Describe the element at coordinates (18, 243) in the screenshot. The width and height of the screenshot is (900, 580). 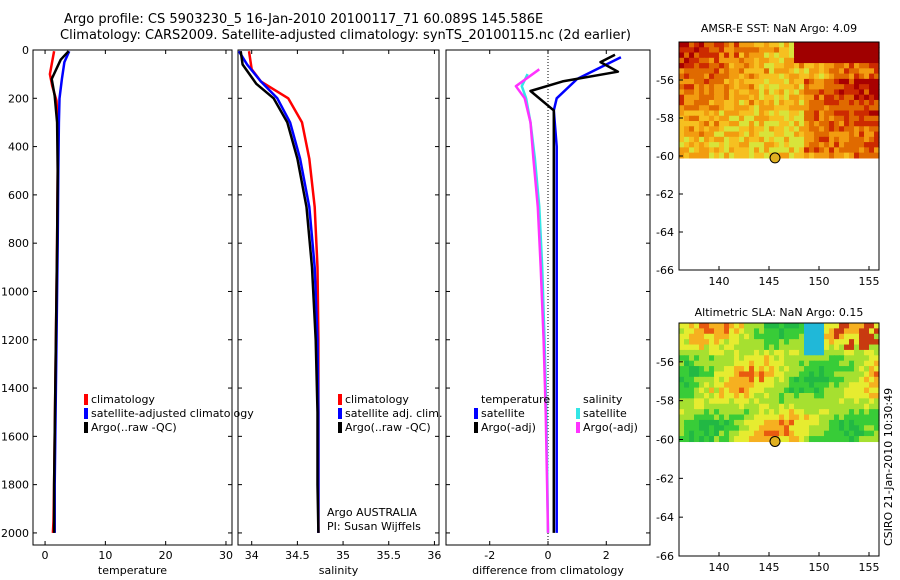
I see `depth-tick-label: 800` at that location.